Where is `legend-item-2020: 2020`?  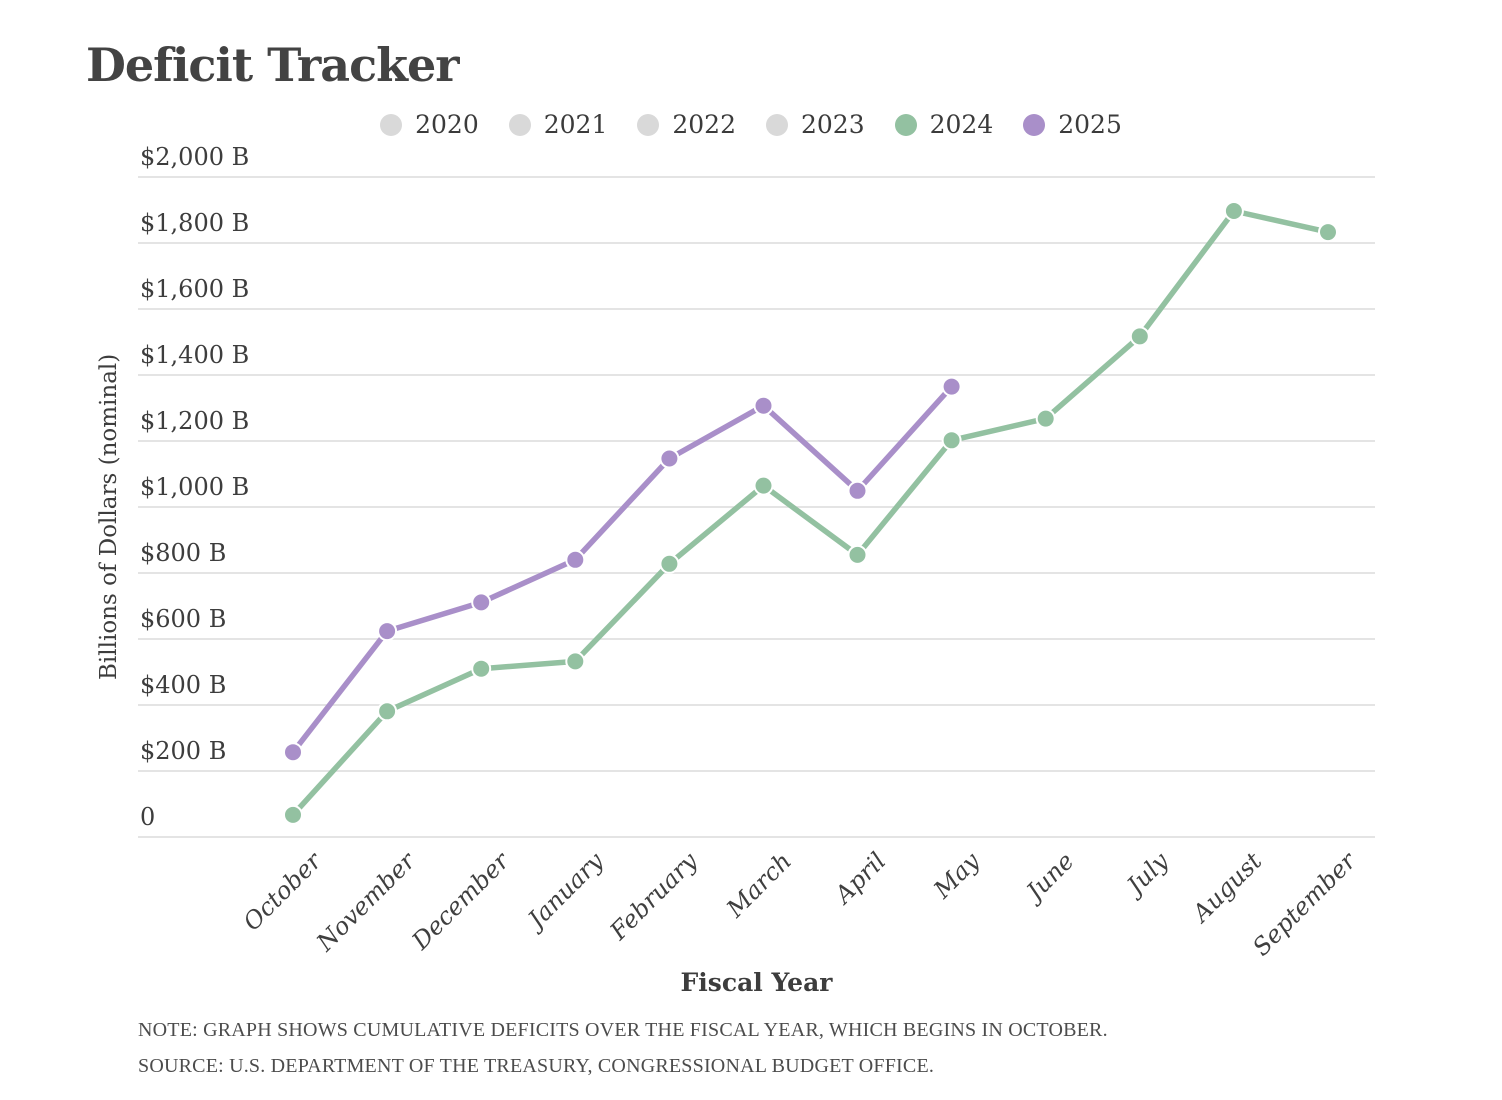
legend-item-2020: 2020 is located at coordinates (429, 124).